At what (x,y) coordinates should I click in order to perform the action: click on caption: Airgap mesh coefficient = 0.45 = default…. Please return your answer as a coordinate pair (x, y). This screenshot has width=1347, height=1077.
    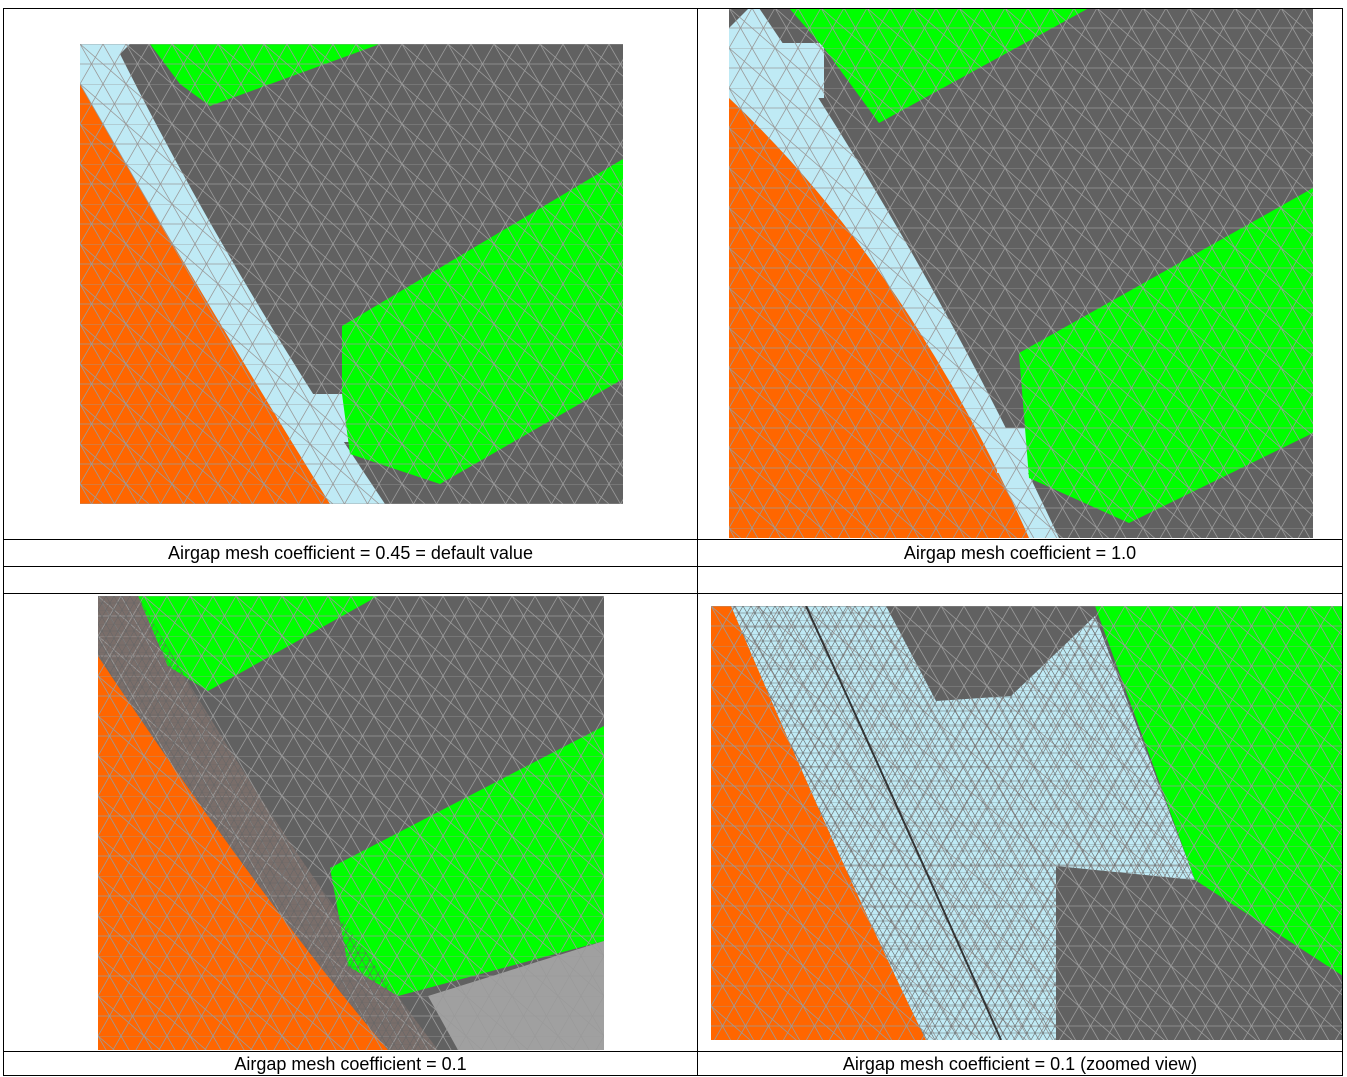
    Looking at the image, I should click on (350, 553).